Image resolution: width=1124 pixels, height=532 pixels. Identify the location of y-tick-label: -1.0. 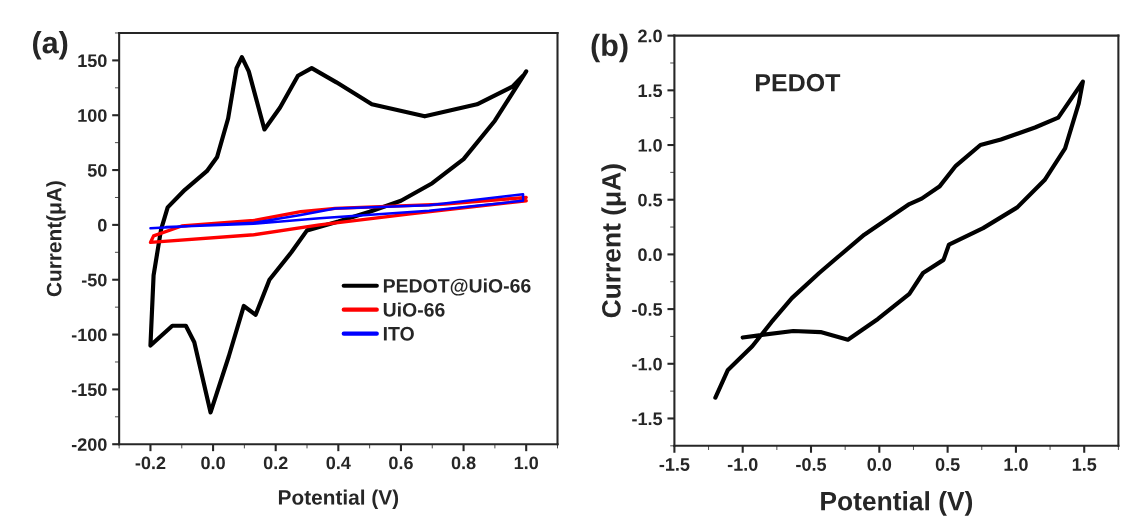
(647, 364).